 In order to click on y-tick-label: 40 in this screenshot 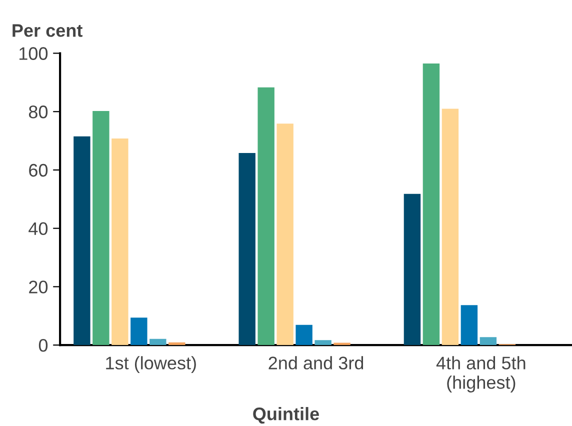, I will do `click(38, 229)`.